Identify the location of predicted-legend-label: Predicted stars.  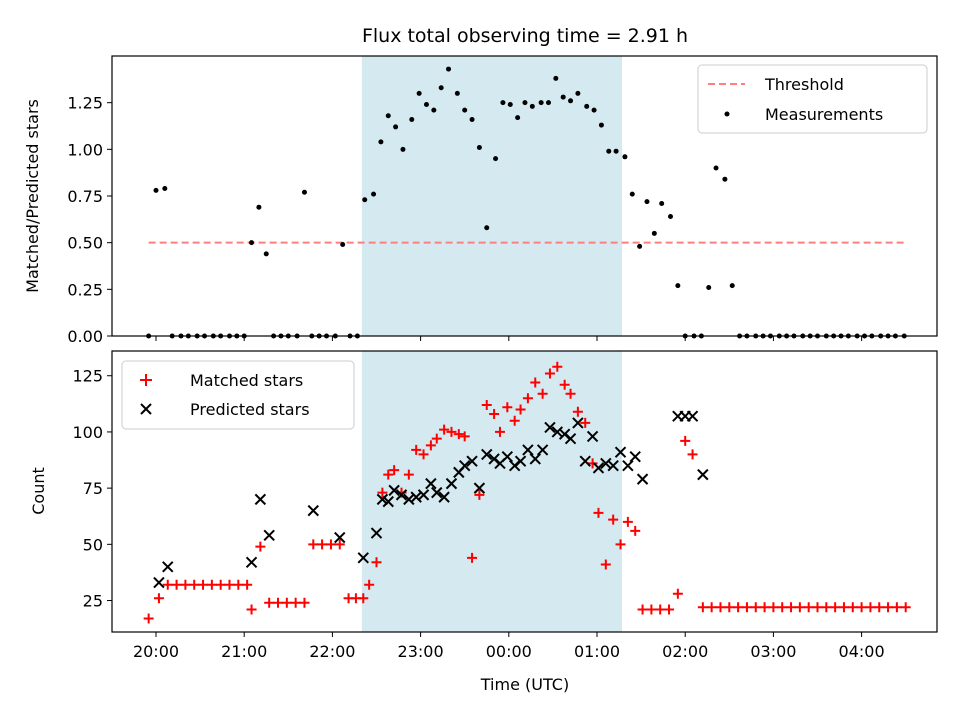
(250, 409).